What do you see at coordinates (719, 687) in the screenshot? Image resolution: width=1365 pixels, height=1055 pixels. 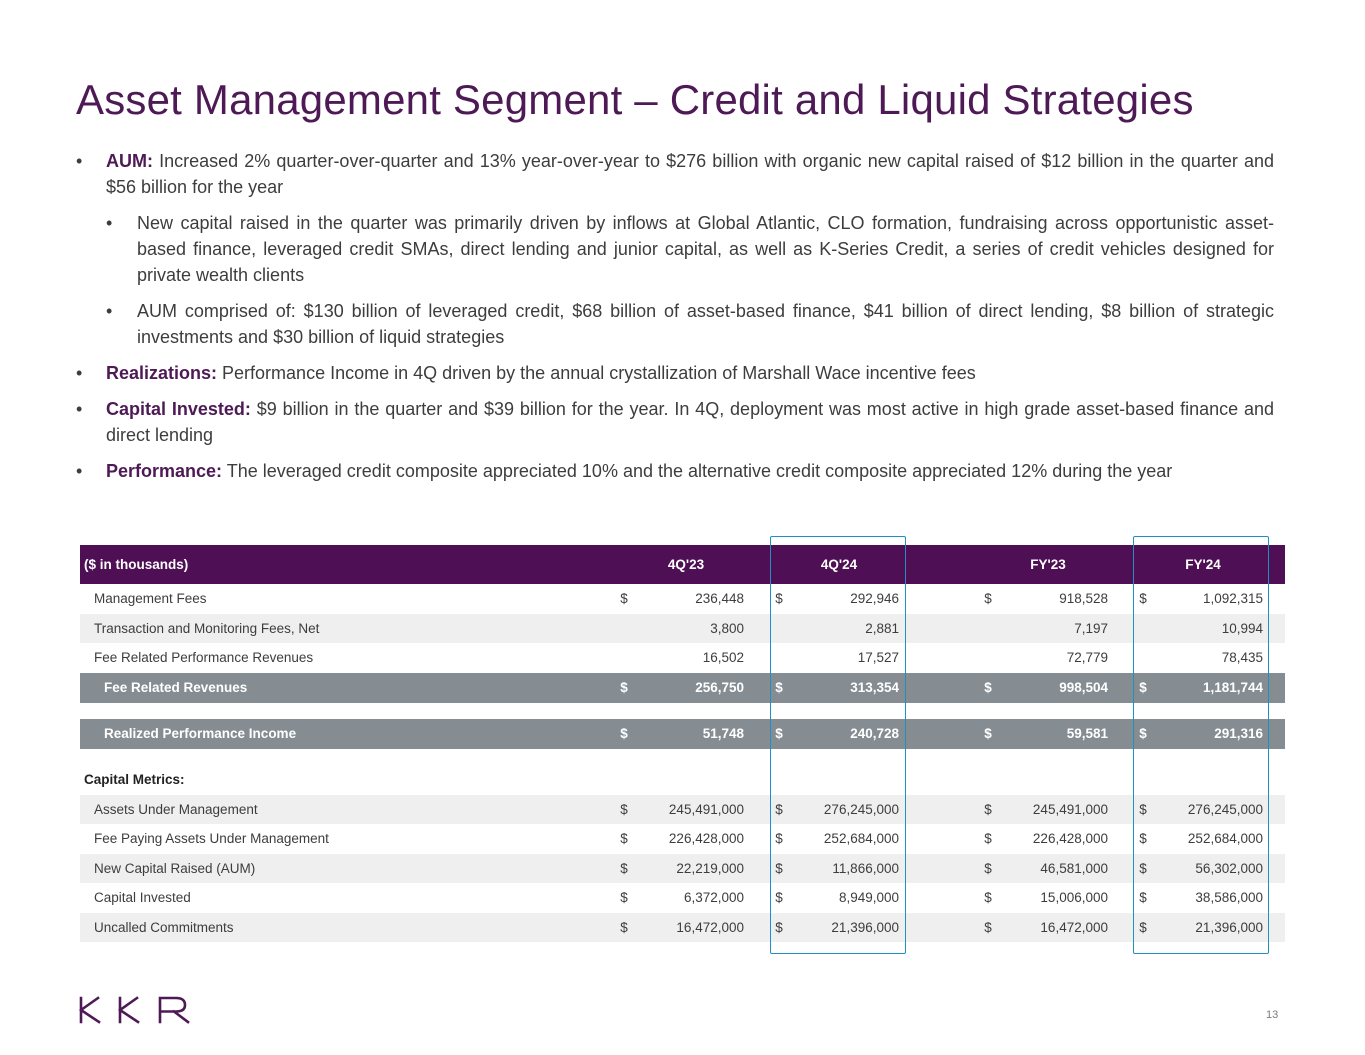 I see `table-cell: 256,750` at bounding box center [719, 687].